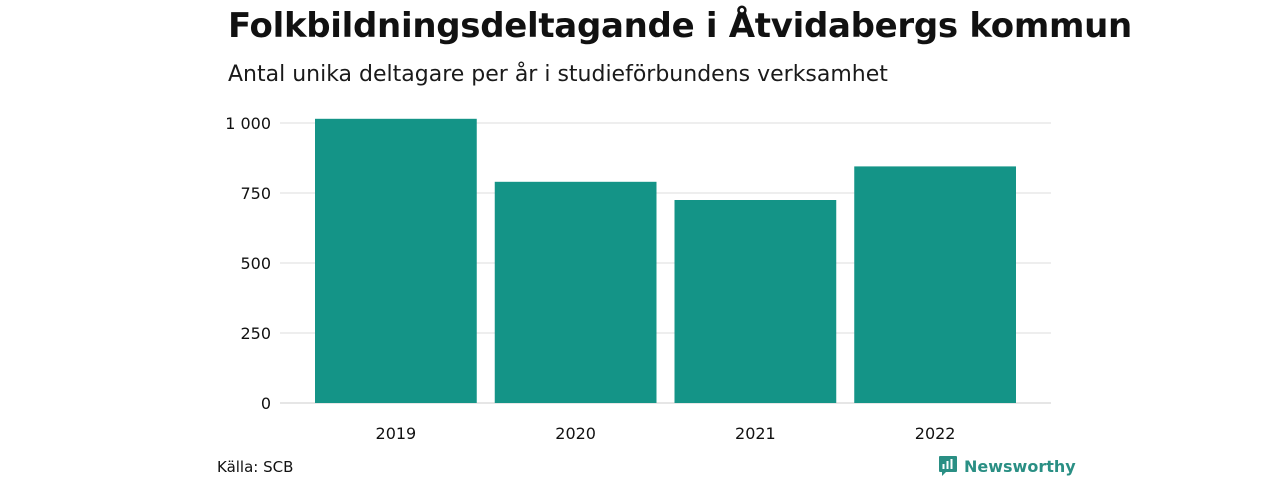 Image resolution: width=1280 pixels, height=480 pixels. What do you see at coordinates (255, 467) in the screenshot?
I see `source-note: Källa: SCB` at bounding box center [255, 467].